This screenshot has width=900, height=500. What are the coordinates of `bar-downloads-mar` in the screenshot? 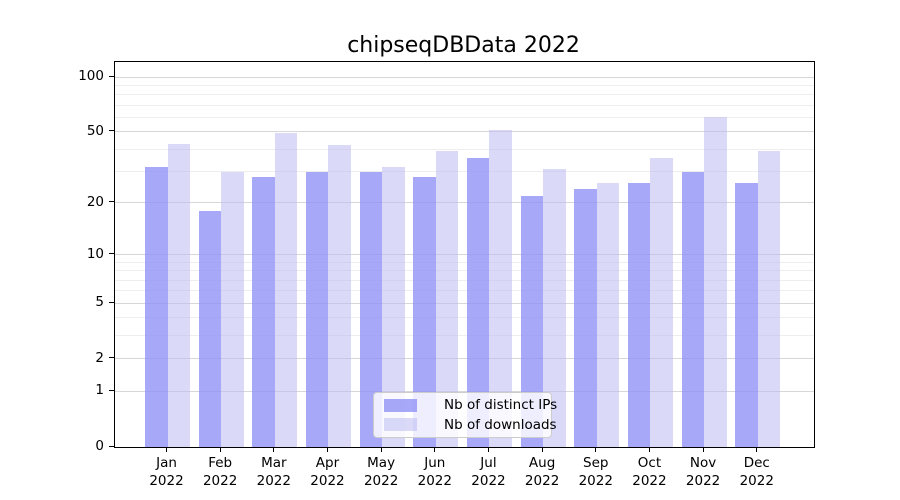 It's located at (286, 290).